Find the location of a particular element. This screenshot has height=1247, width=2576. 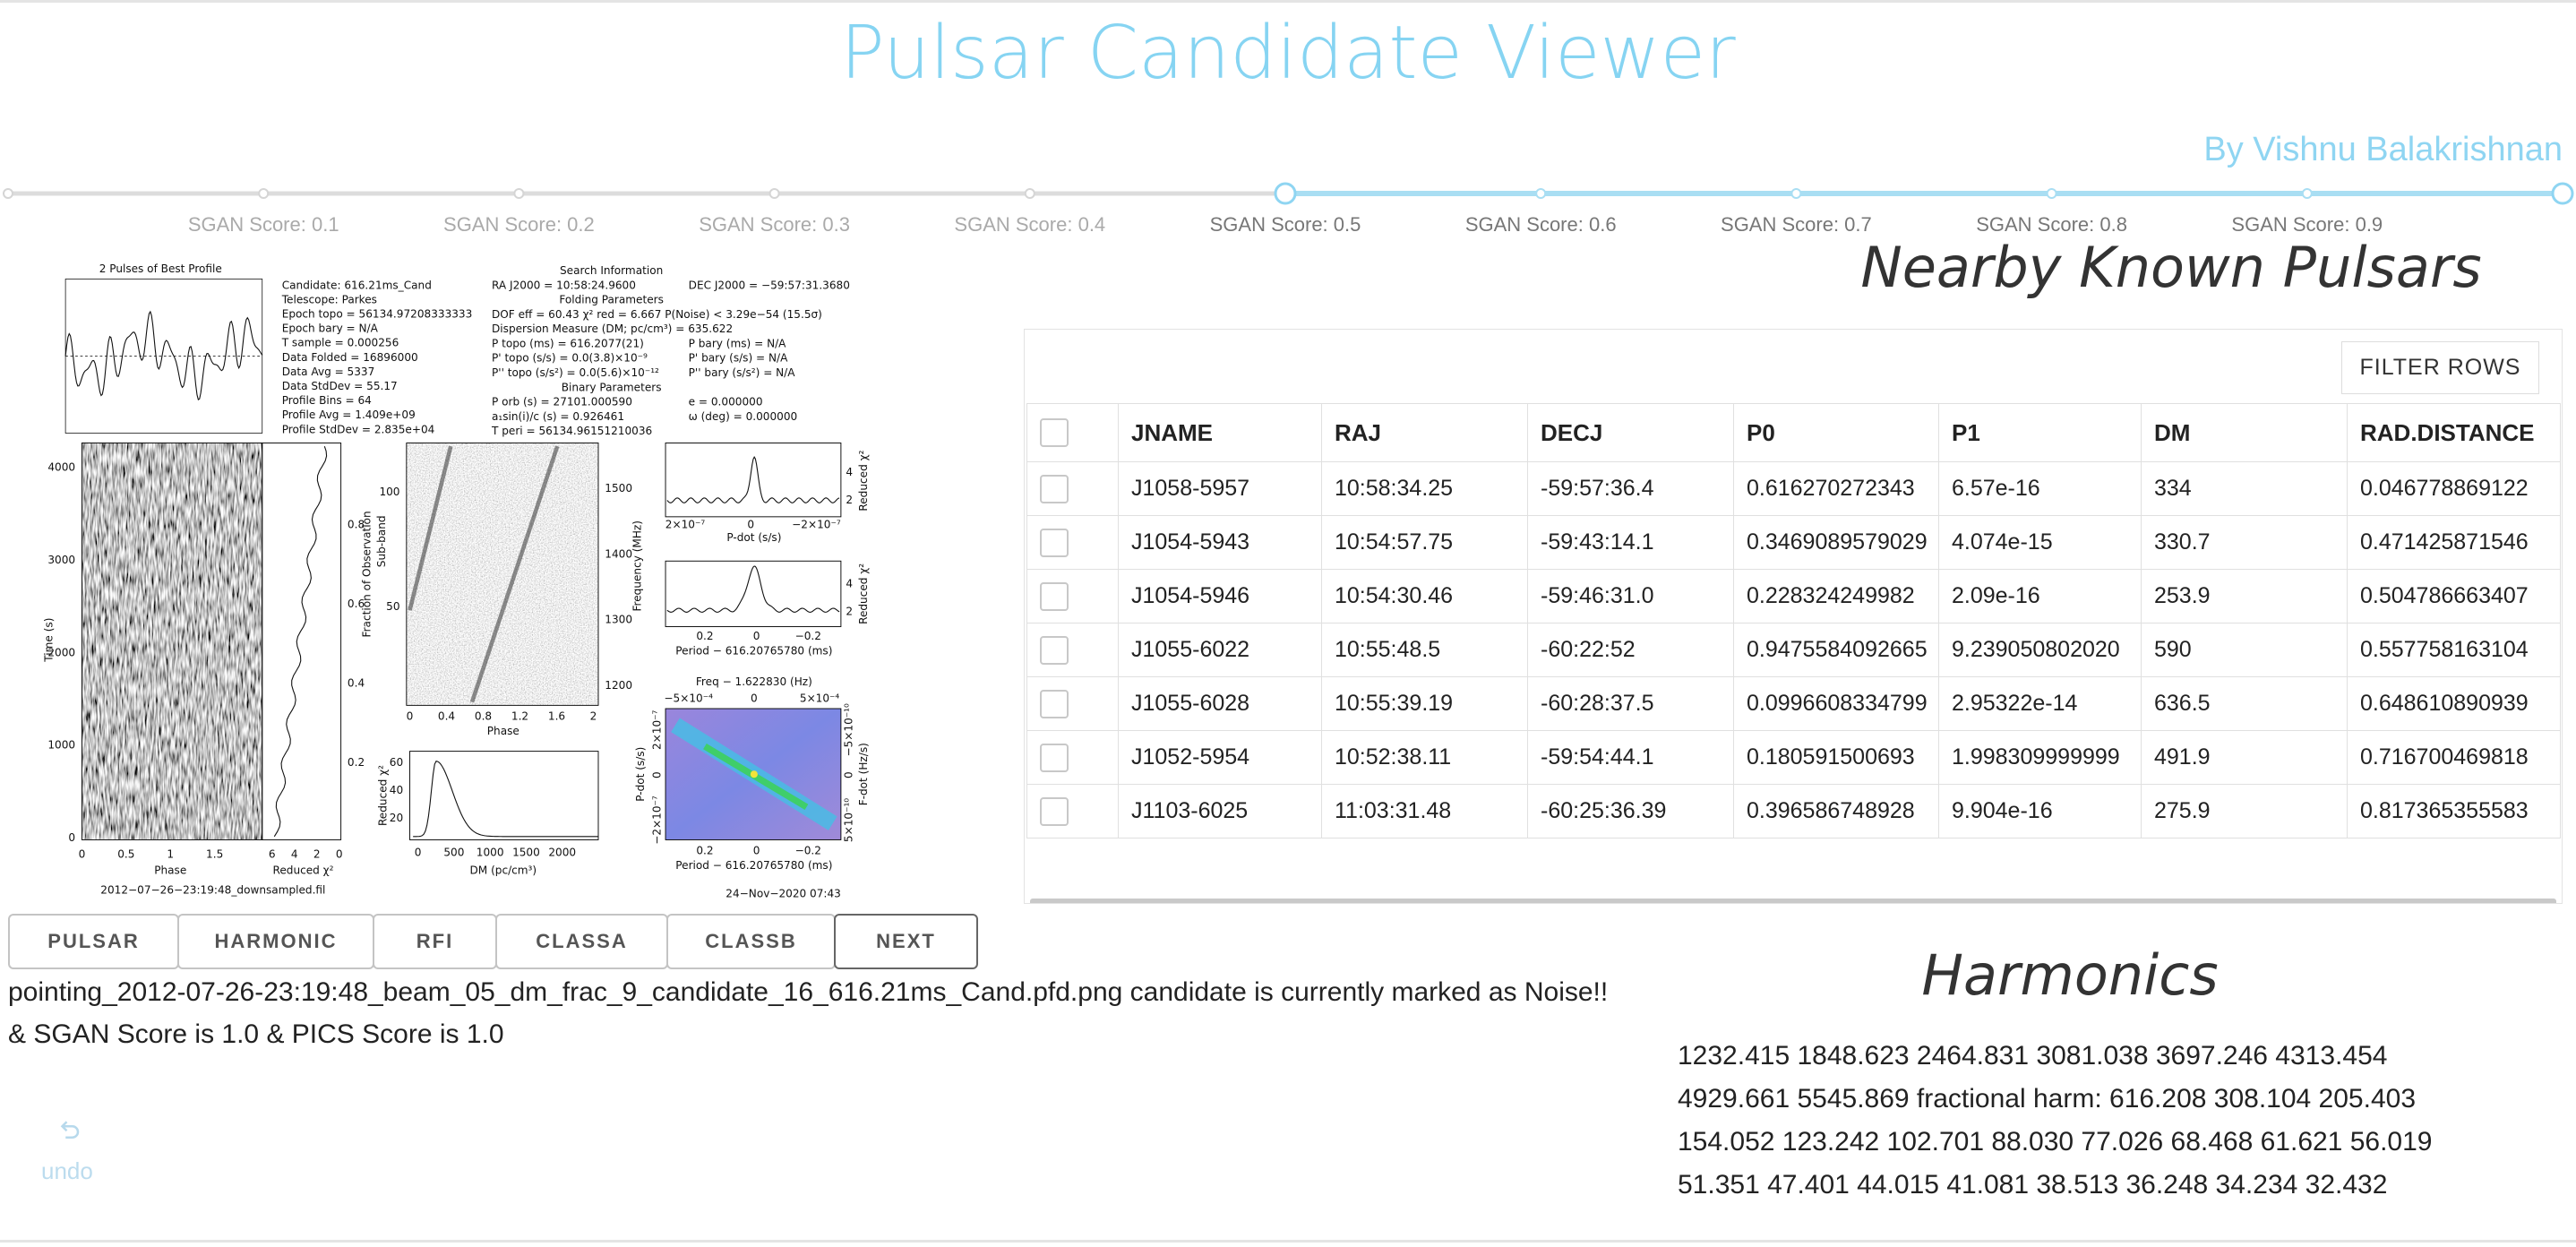

label-button: PULSAR is located at coordinates (93, 941).